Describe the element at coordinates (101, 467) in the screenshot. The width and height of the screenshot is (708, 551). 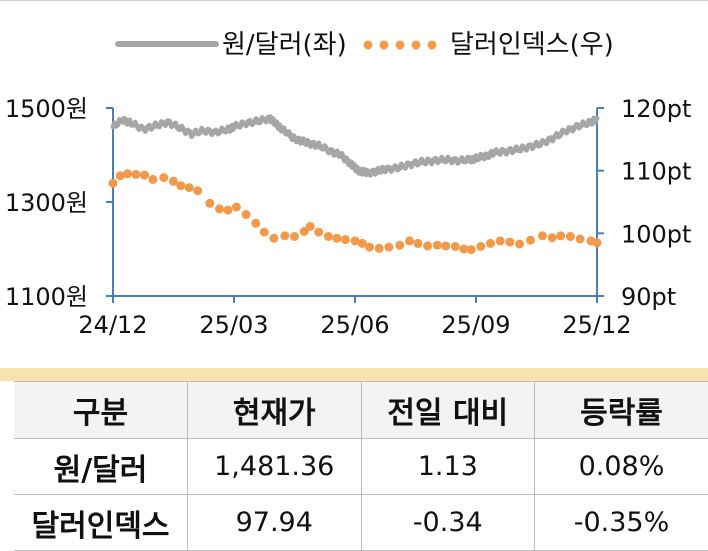
I see `row-label: 원/달러` at that location.